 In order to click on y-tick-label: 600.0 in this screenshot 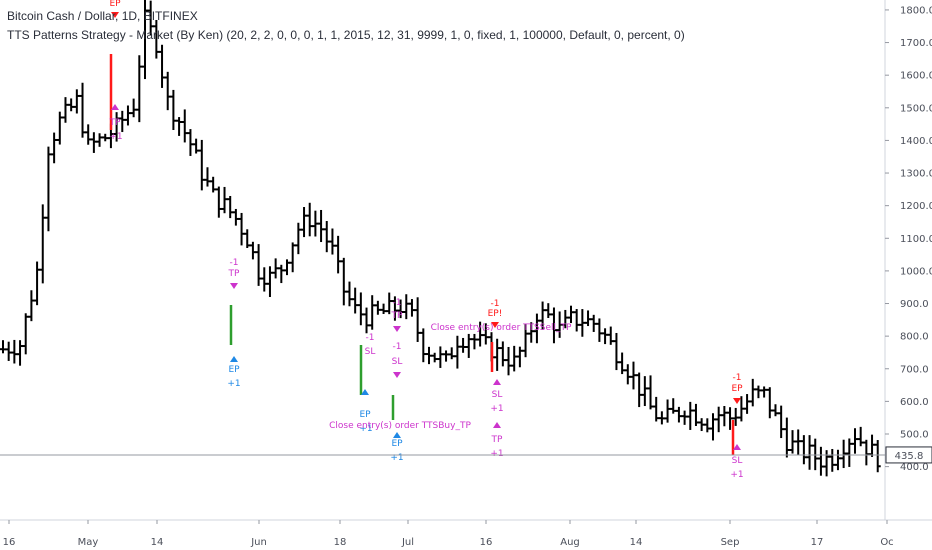, I will do `click(914, 402)`.